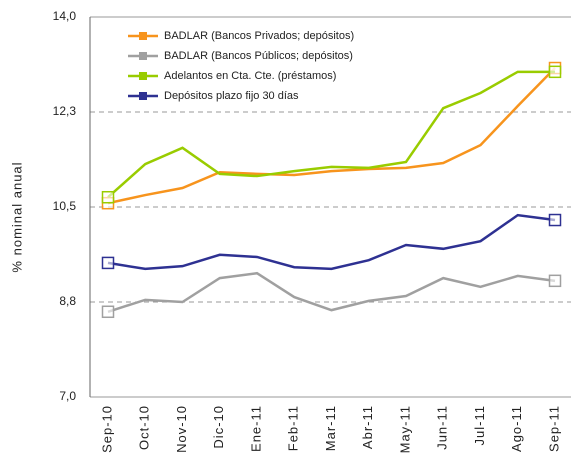 The width and height of the screenshot is (571, 471). Describe the element at coordinates (65, 111) in the screenshot. I see `y-tick-label: 12,3` at that location.